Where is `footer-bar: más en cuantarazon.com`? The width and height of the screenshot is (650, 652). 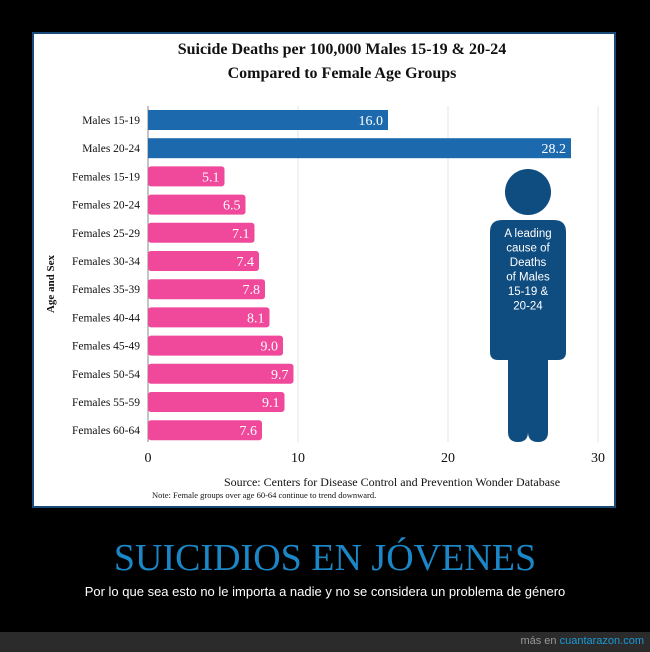 footer-bar: más en cuantarazon.com is located at coordinates (325, 642).